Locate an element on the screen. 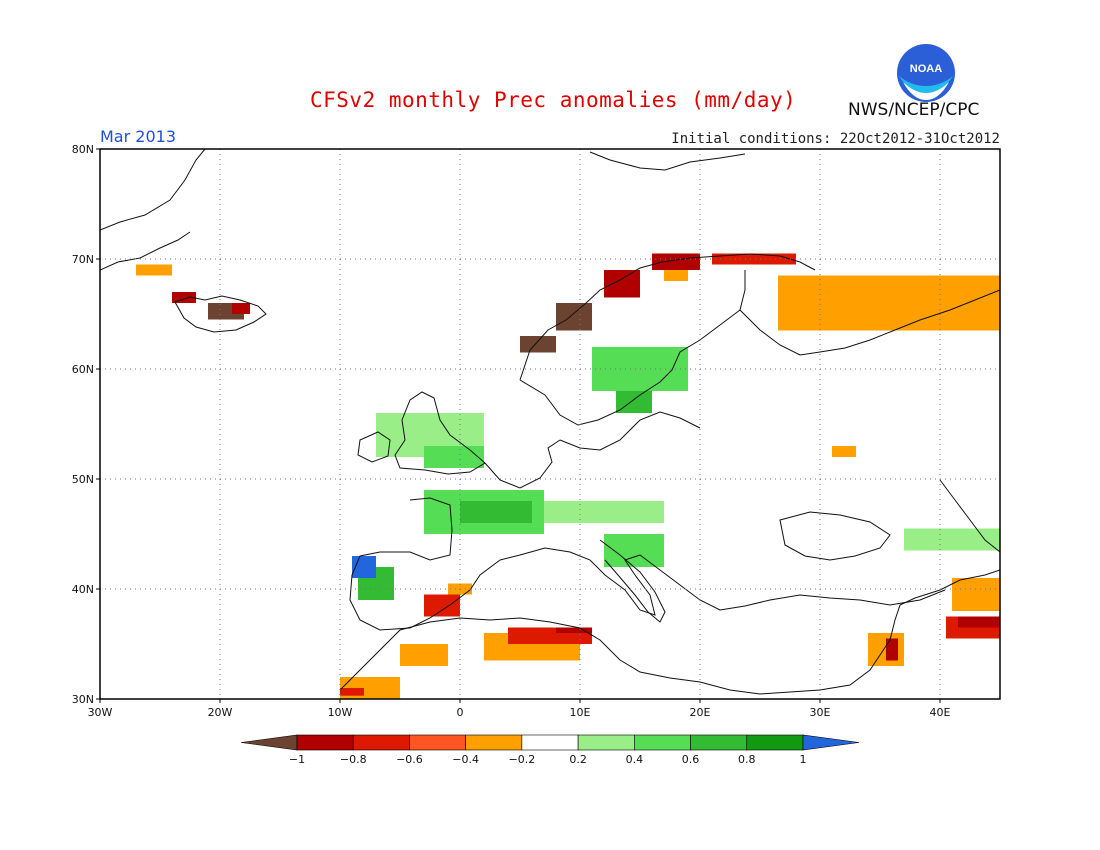 This screenshot has width=1100, height=850. lon-label: 30E is located at coordinates (820, 712).